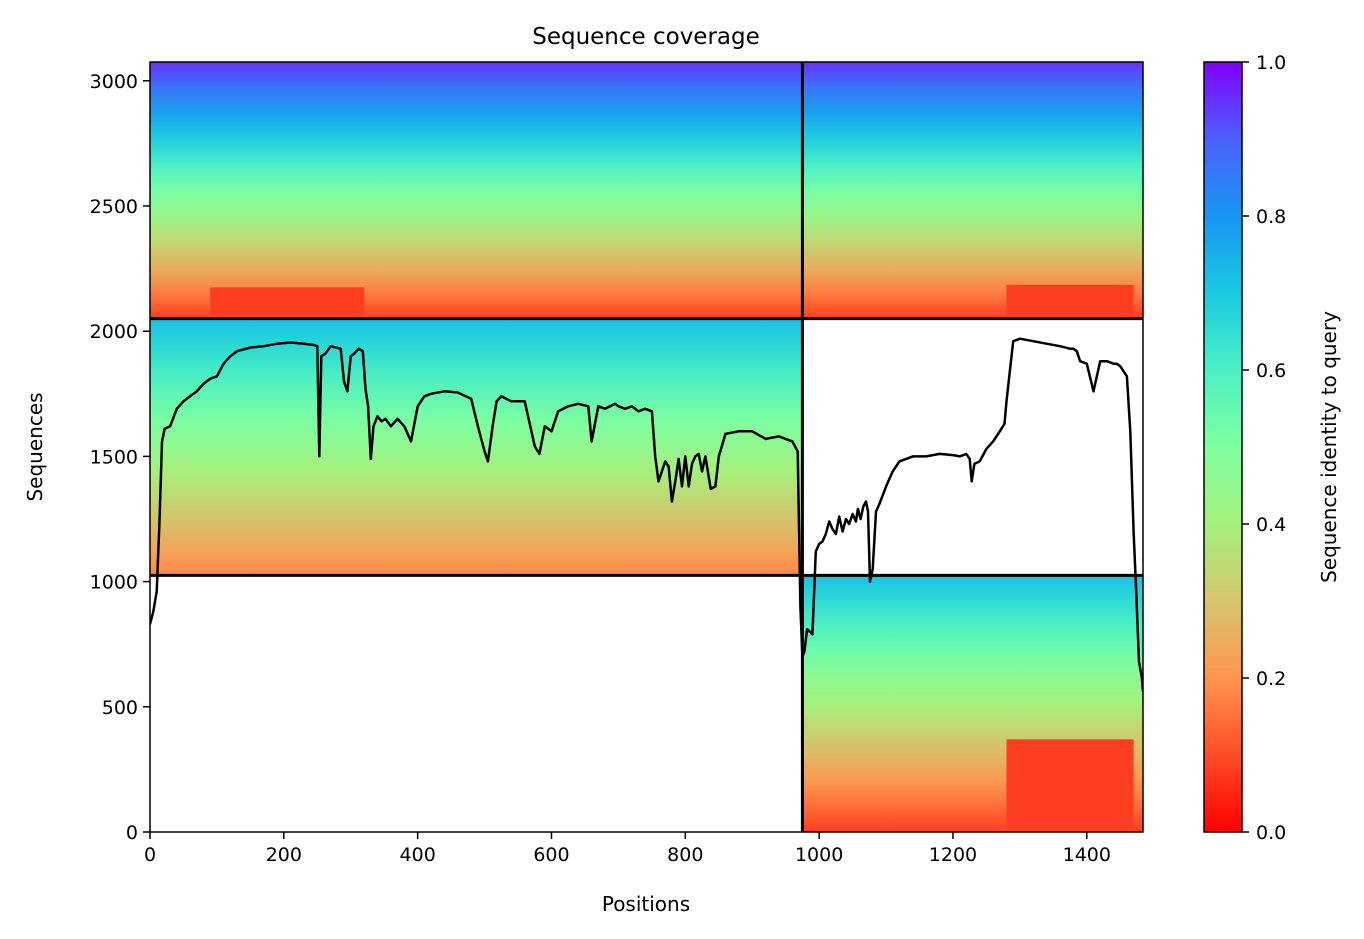 The height and width of the screenshot is (939, 1364). I want to click on colorbar-tick-label: 0.6, so click(1271, 371).